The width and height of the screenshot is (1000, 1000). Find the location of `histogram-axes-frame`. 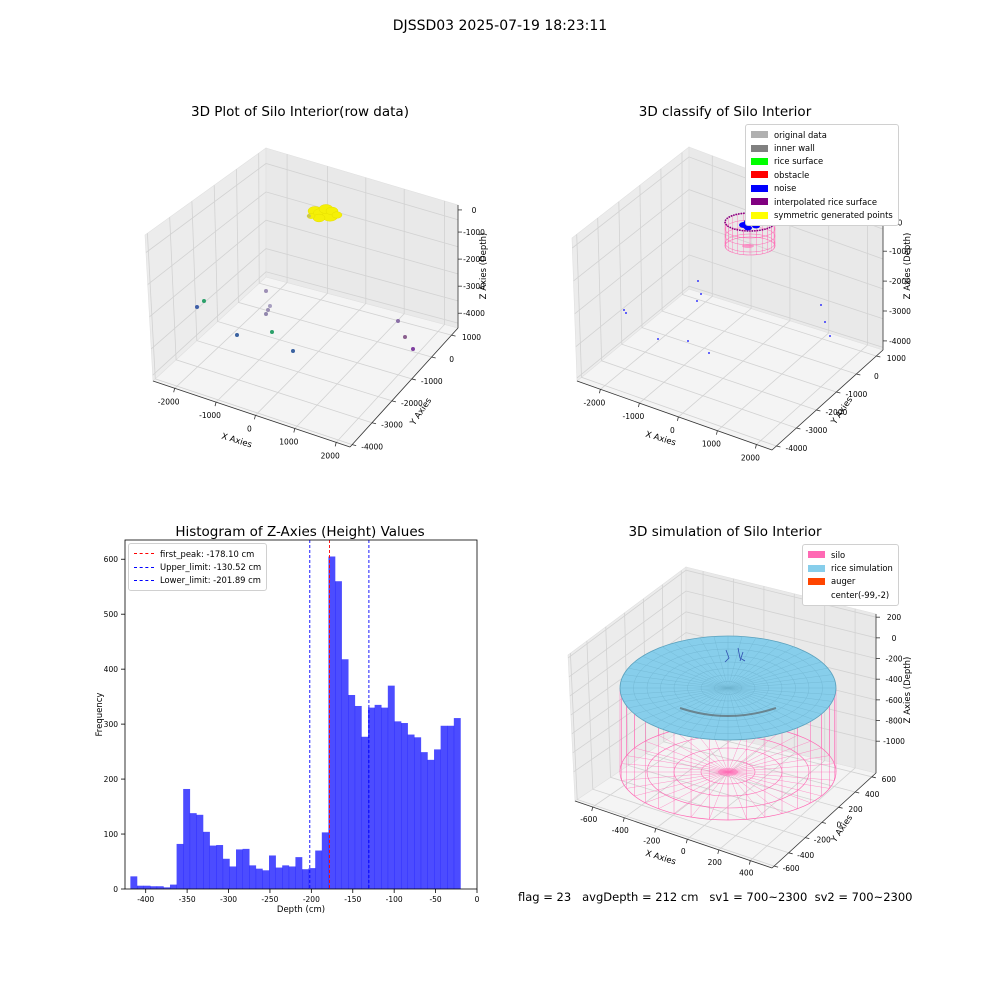

histogram-axes-frame is located at coordinates (301, 714).